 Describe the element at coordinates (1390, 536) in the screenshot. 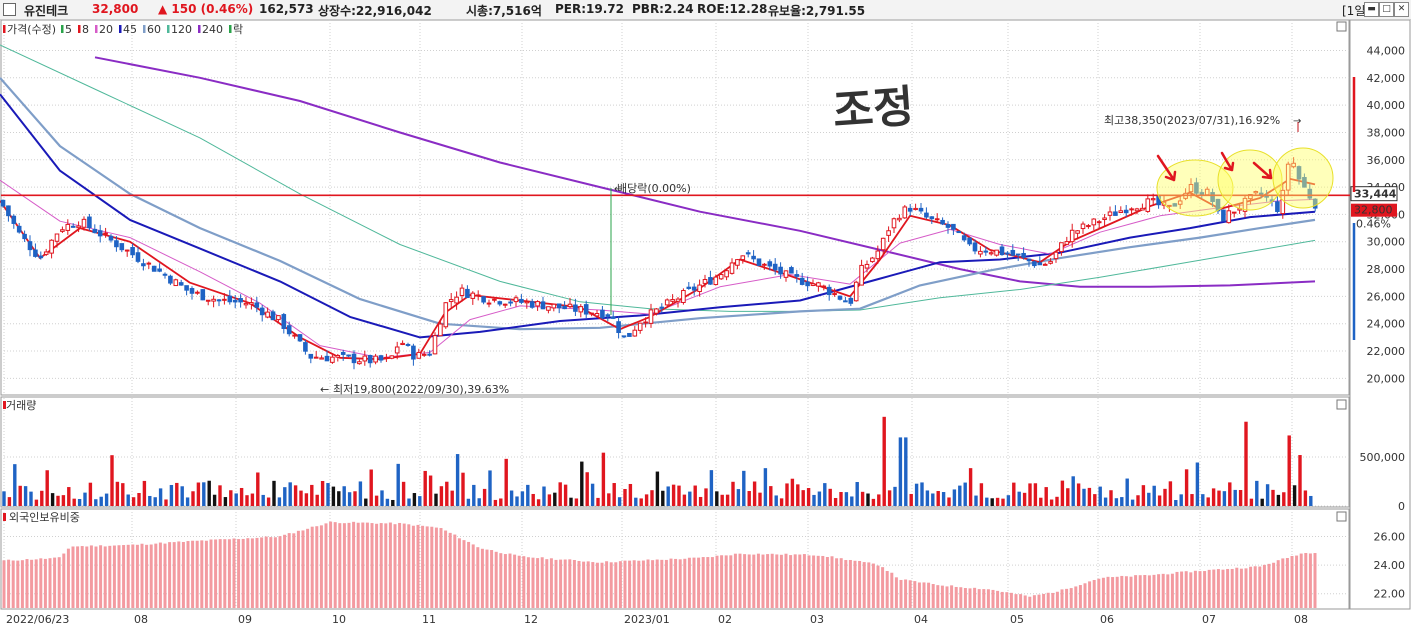

I see `foreign-tick-label: 26.00` at that location.